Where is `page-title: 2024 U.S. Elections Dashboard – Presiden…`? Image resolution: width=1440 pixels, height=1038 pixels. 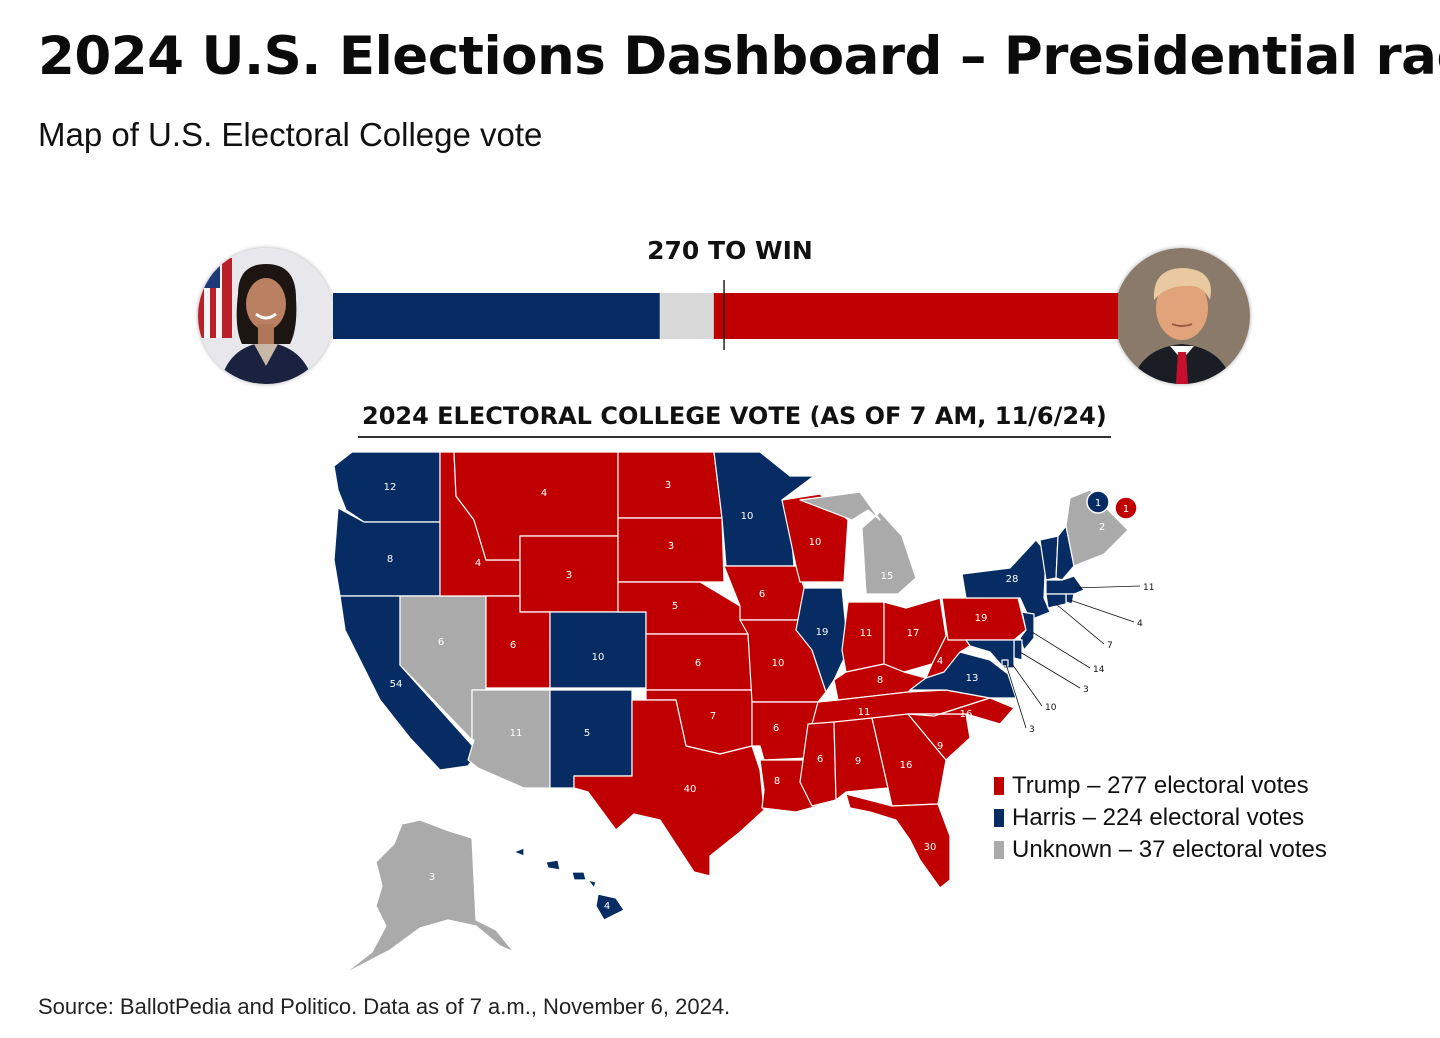
page-title: 2024 U.S. Elections Dashboard – Presiden… is located at coordinates (739, 56).